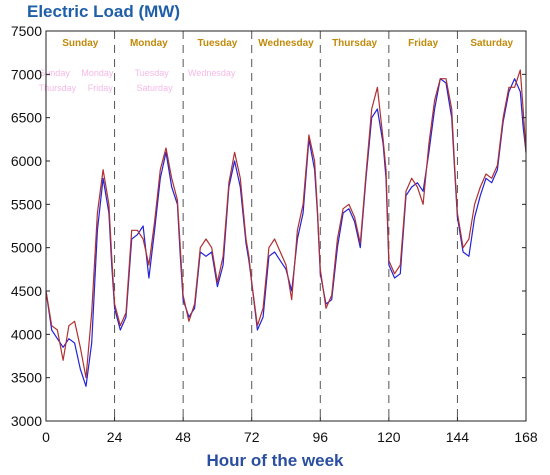 The height and width of the screenshot is (475, 550). Describe the element at coordinates (458, 437) in the screenshot. I see `x-tick-label: 144` at that location.